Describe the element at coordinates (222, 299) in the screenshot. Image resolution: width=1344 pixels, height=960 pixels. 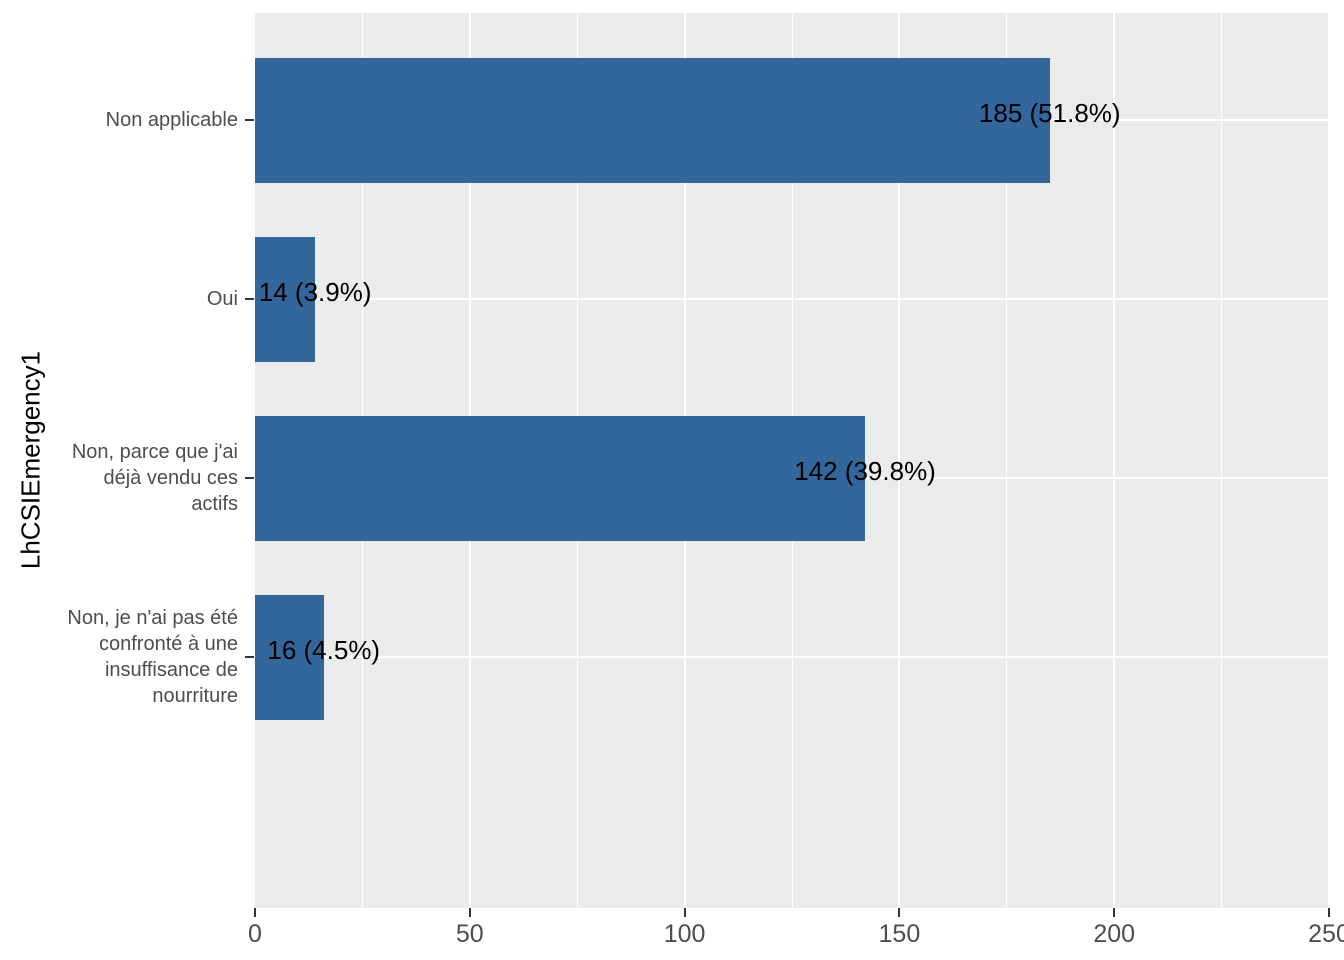
I see `y-category-label: Oui` at that location.